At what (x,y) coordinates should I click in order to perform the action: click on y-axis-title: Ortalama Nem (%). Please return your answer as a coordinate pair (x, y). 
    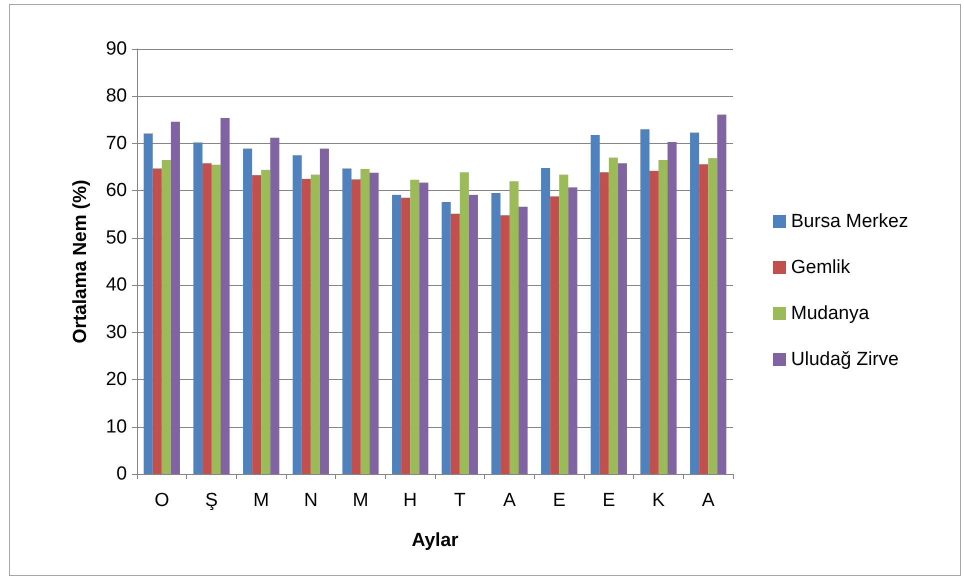
    Looking at the image, I should click on (80, 262).